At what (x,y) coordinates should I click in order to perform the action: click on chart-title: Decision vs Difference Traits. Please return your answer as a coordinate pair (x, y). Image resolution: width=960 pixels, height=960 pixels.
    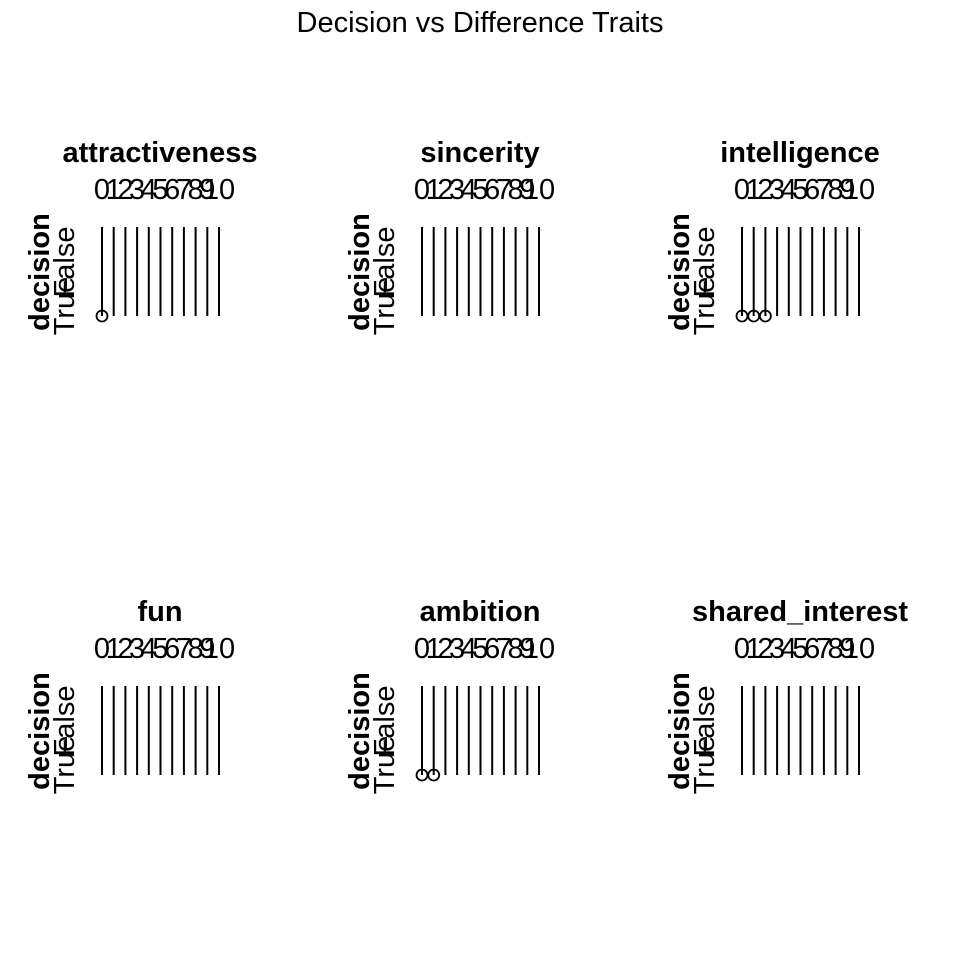
    Looking at the image, I should click on (480, 23).